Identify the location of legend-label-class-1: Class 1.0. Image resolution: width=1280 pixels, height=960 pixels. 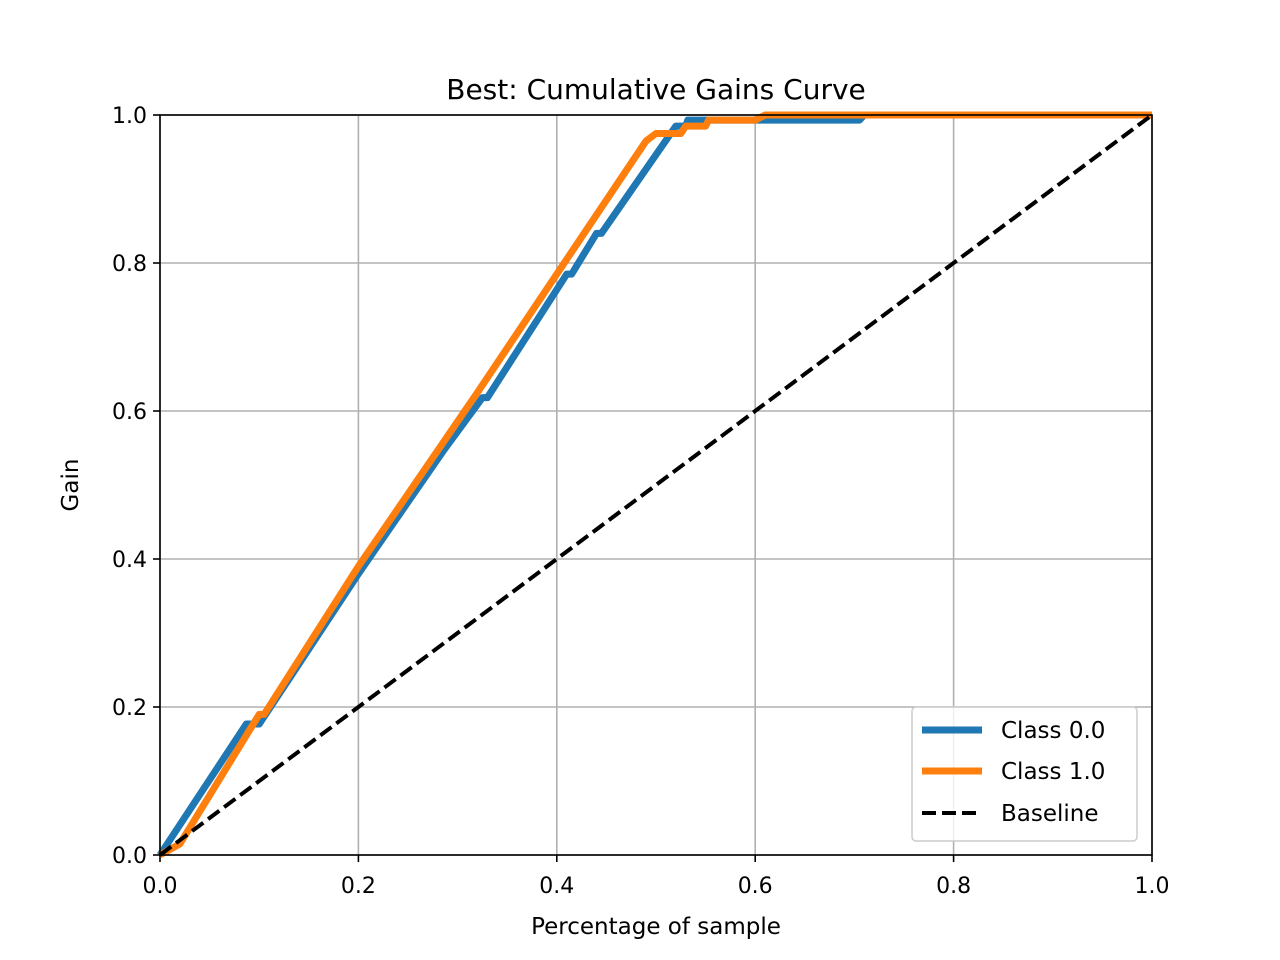
(1053, 772).